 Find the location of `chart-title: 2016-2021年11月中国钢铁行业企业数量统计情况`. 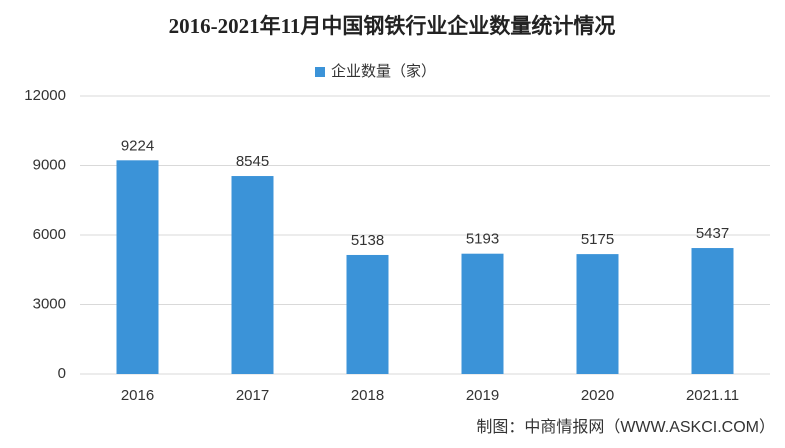

chart-title: 2016-2021年11月中国钢铁行业企业数量统计情况 is located at coordinates (392, 26).